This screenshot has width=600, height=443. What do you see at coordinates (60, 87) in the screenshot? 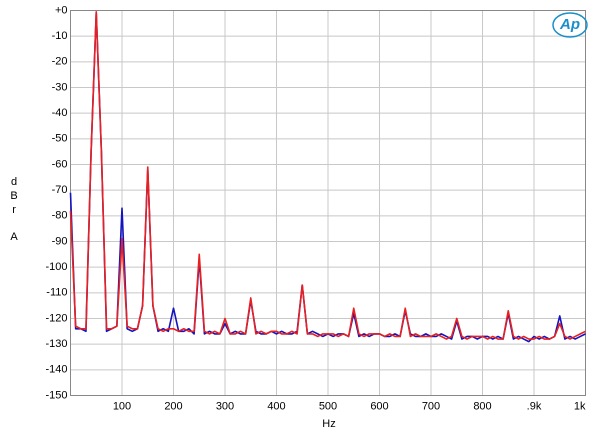
I see `y-tick-label: -30` at bounding box center [60, 87].